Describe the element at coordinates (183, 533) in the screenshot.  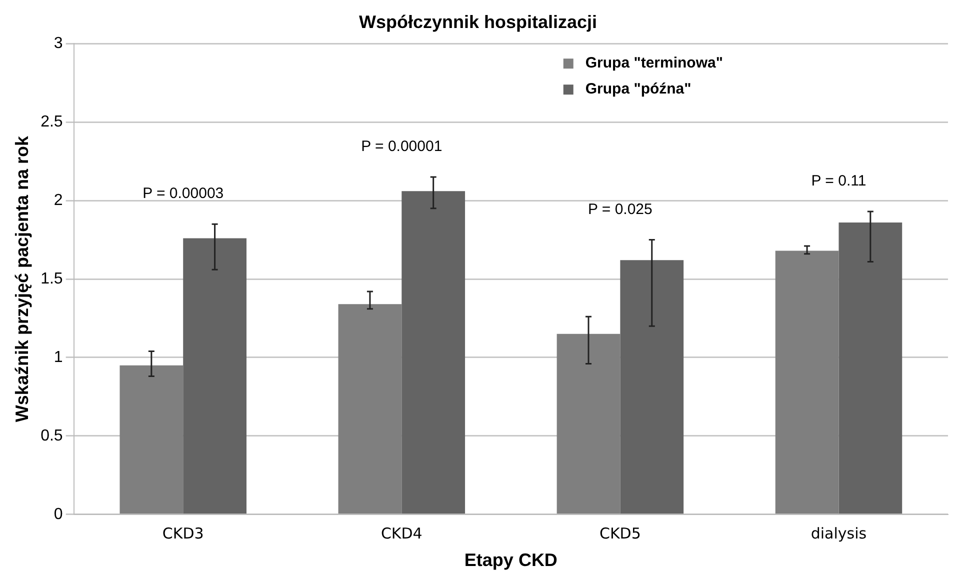
I see `x-tick-label: CKD3` at that location.